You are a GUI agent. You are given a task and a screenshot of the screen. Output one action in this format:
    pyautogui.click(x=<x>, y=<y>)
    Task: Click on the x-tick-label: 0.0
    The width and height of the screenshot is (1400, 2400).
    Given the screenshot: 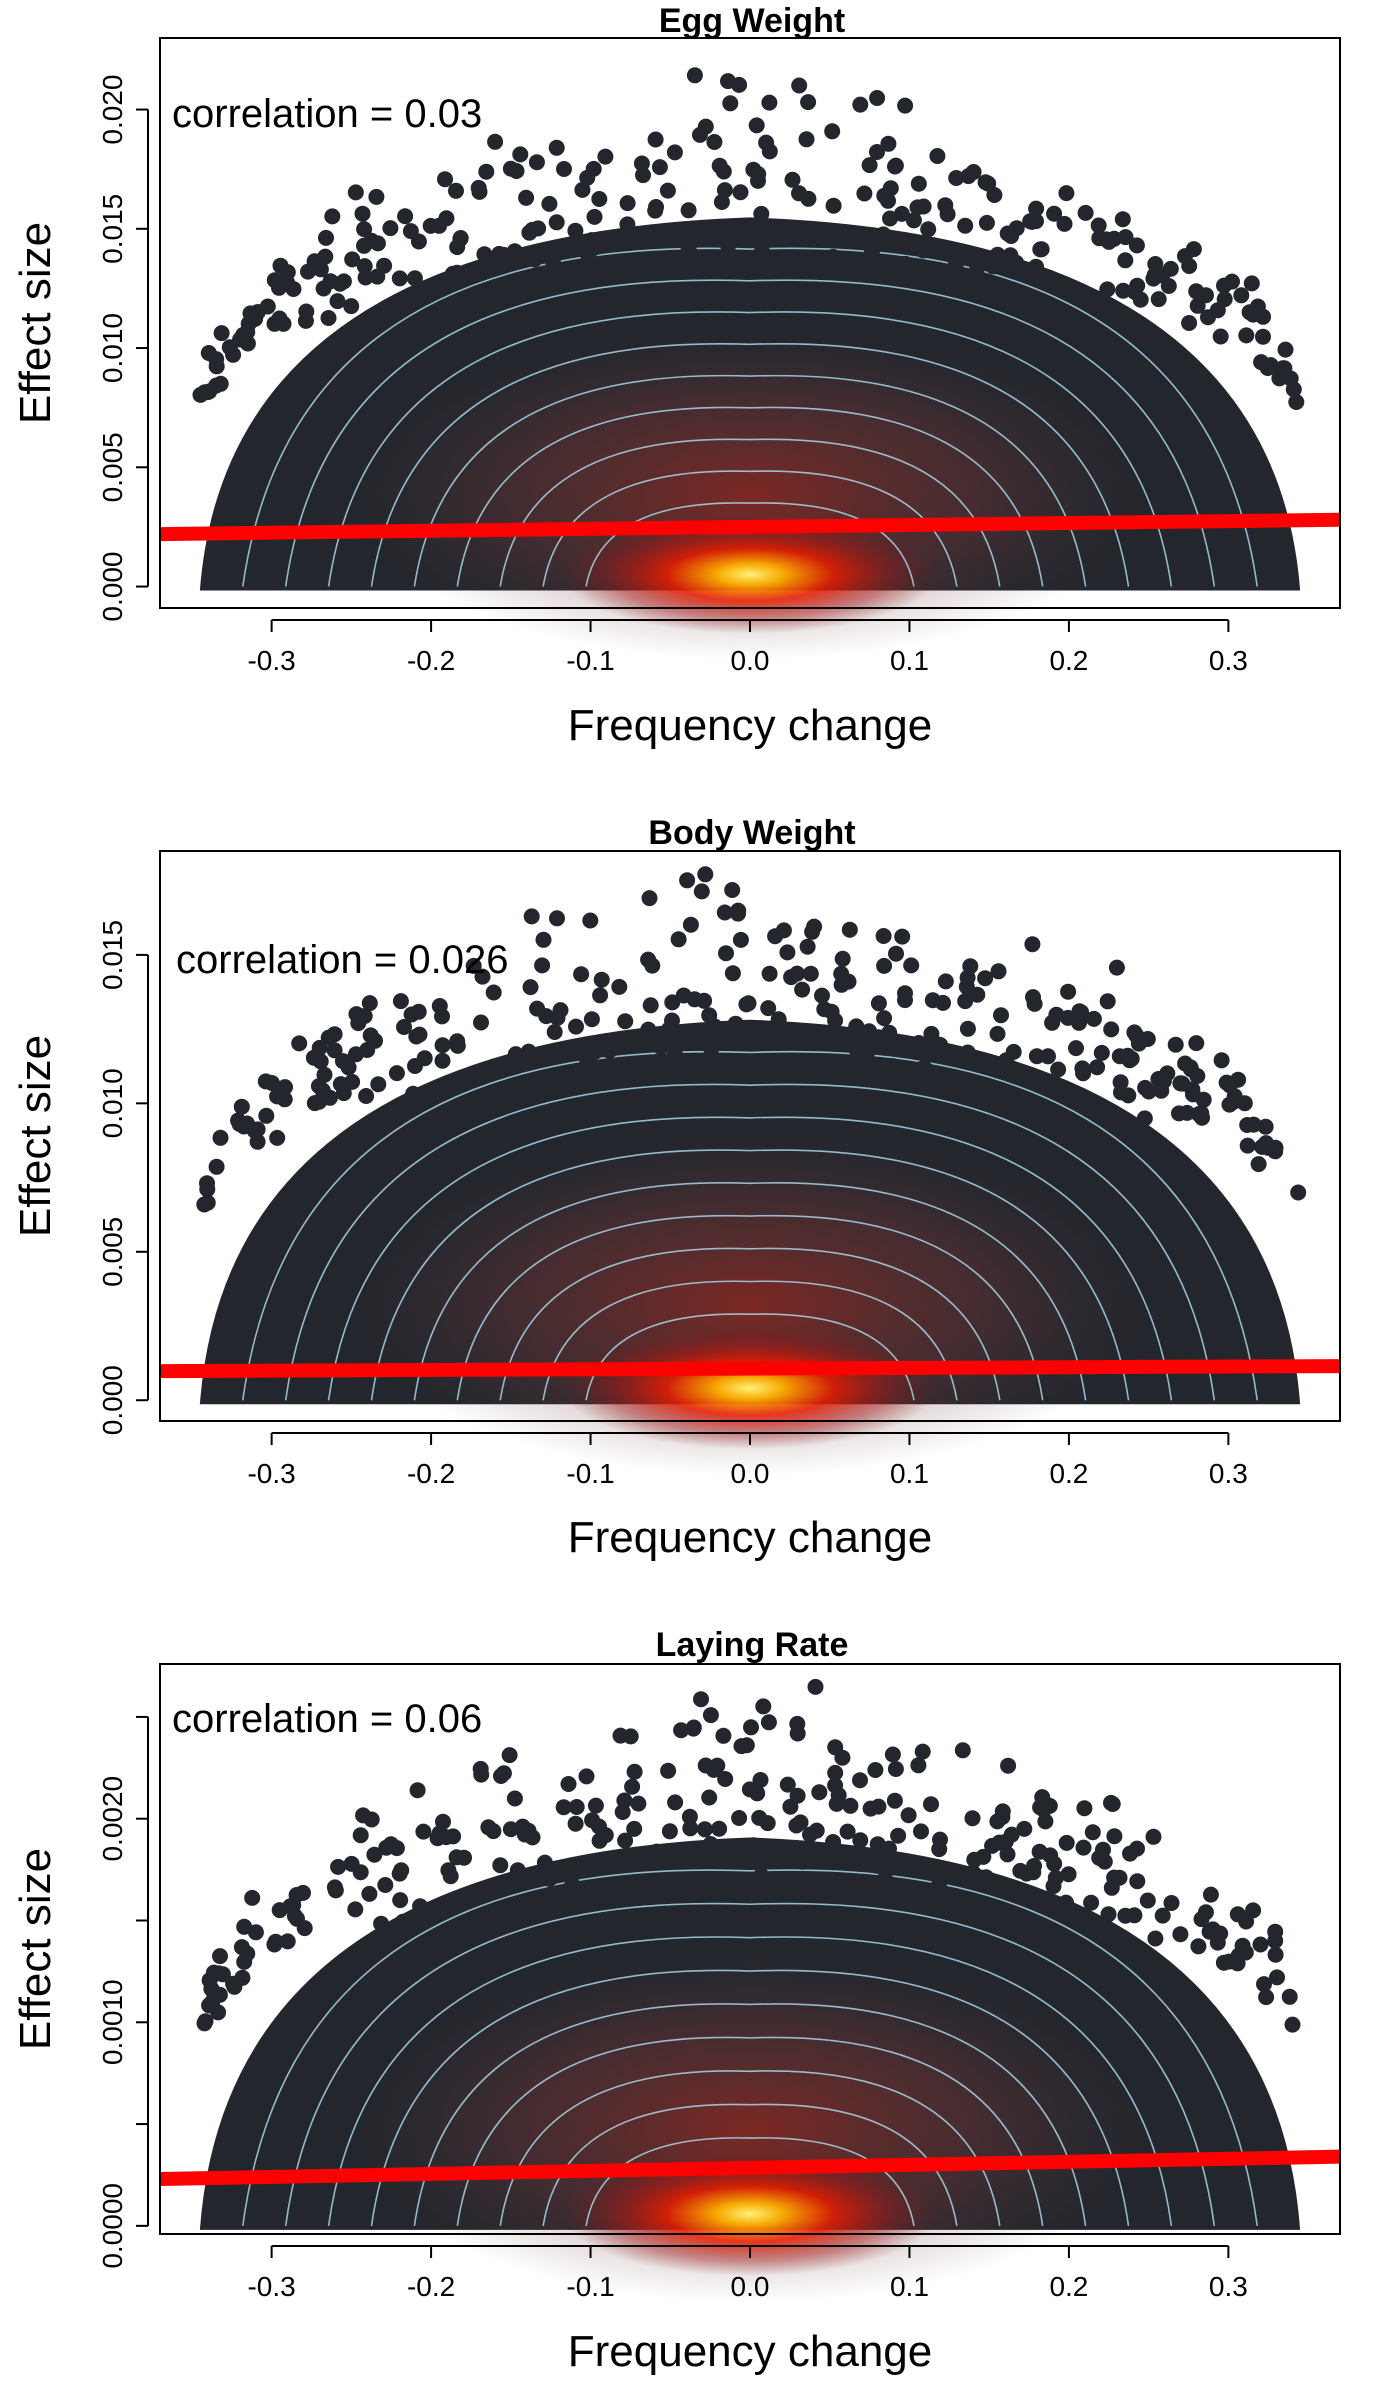 What is the action you would take?
    pyautogui.click(x=750, y=660)
    